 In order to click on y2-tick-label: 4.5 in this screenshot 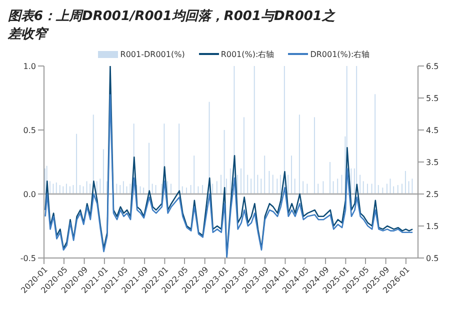, I will do `click(432, 130)`.